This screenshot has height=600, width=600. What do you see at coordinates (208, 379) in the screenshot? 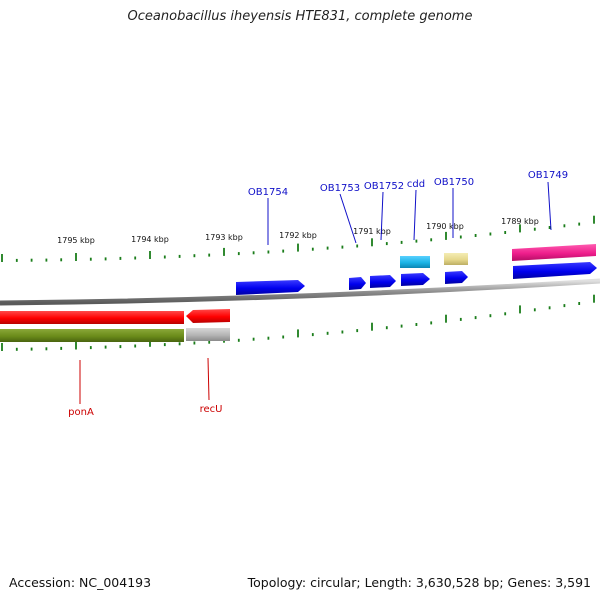
I see `leader-recU` at bounding box center [208, 379].